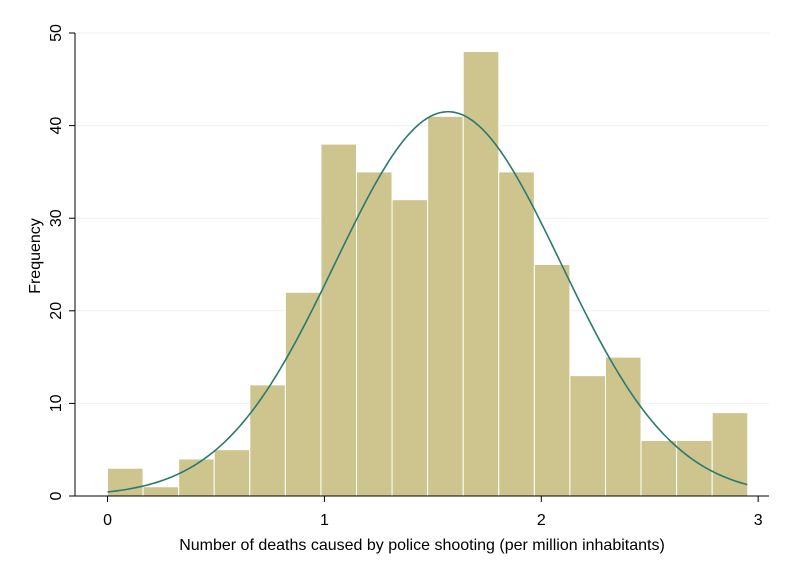 Image resolution: width=789 pixels, height=575 pixels. Describe the element at coordinates (56, 403) in the screenshot. I see `y-tick-label-10: 10` at that location.